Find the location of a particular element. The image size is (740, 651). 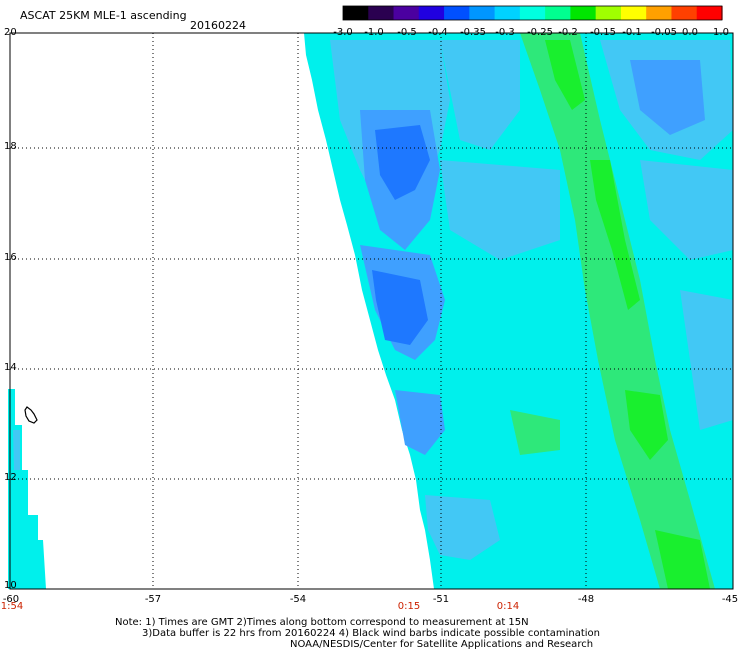

plot-title: ASCAT 25KM MLE-1 ascending is located at coordinates (103, 15).